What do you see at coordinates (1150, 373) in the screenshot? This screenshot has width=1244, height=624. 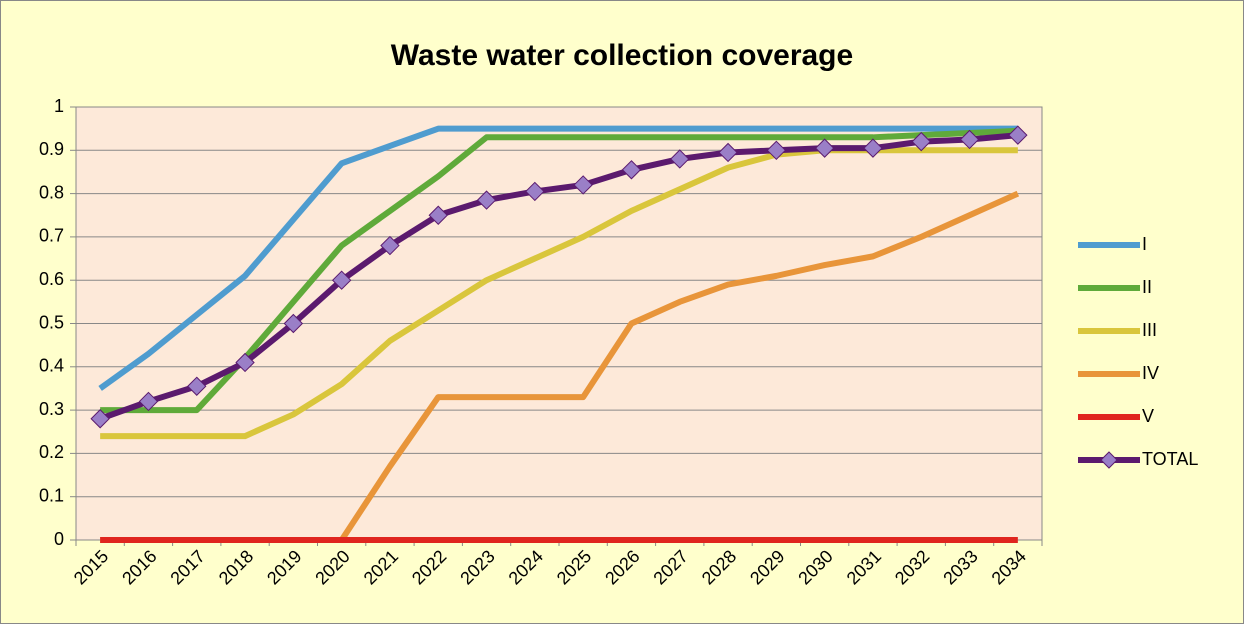 I see `legend-label: IV` at bounding box center [1150, 373].